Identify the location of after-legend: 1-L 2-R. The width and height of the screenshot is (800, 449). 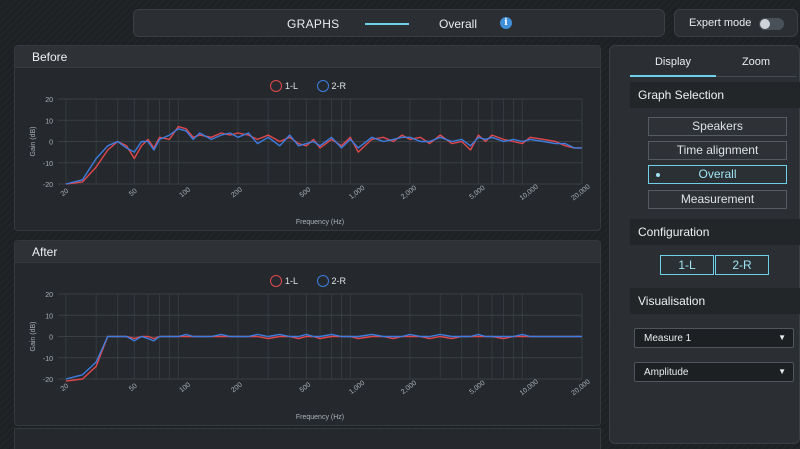
(316, 281).